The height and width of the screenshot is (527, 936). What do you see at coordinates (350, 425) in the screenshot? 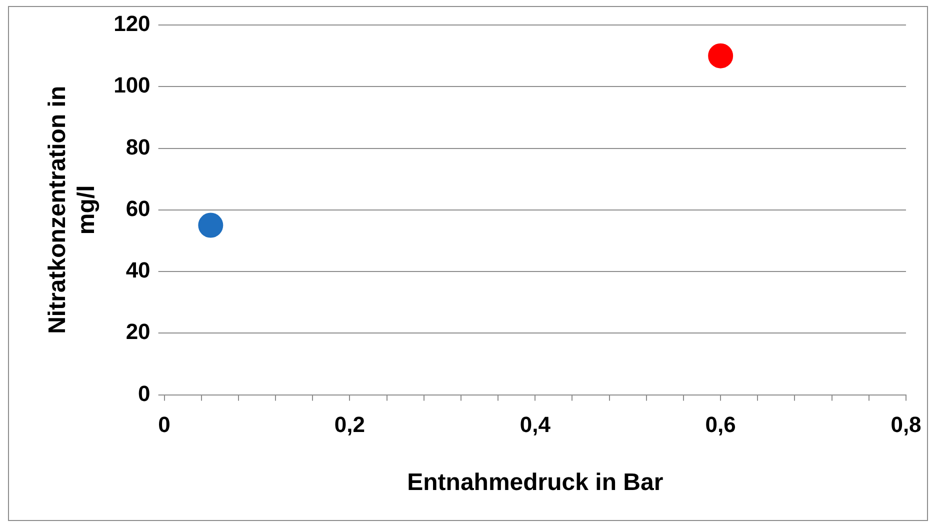
I see `x-tick-label: 0,2` at bounding box center [350, 425].